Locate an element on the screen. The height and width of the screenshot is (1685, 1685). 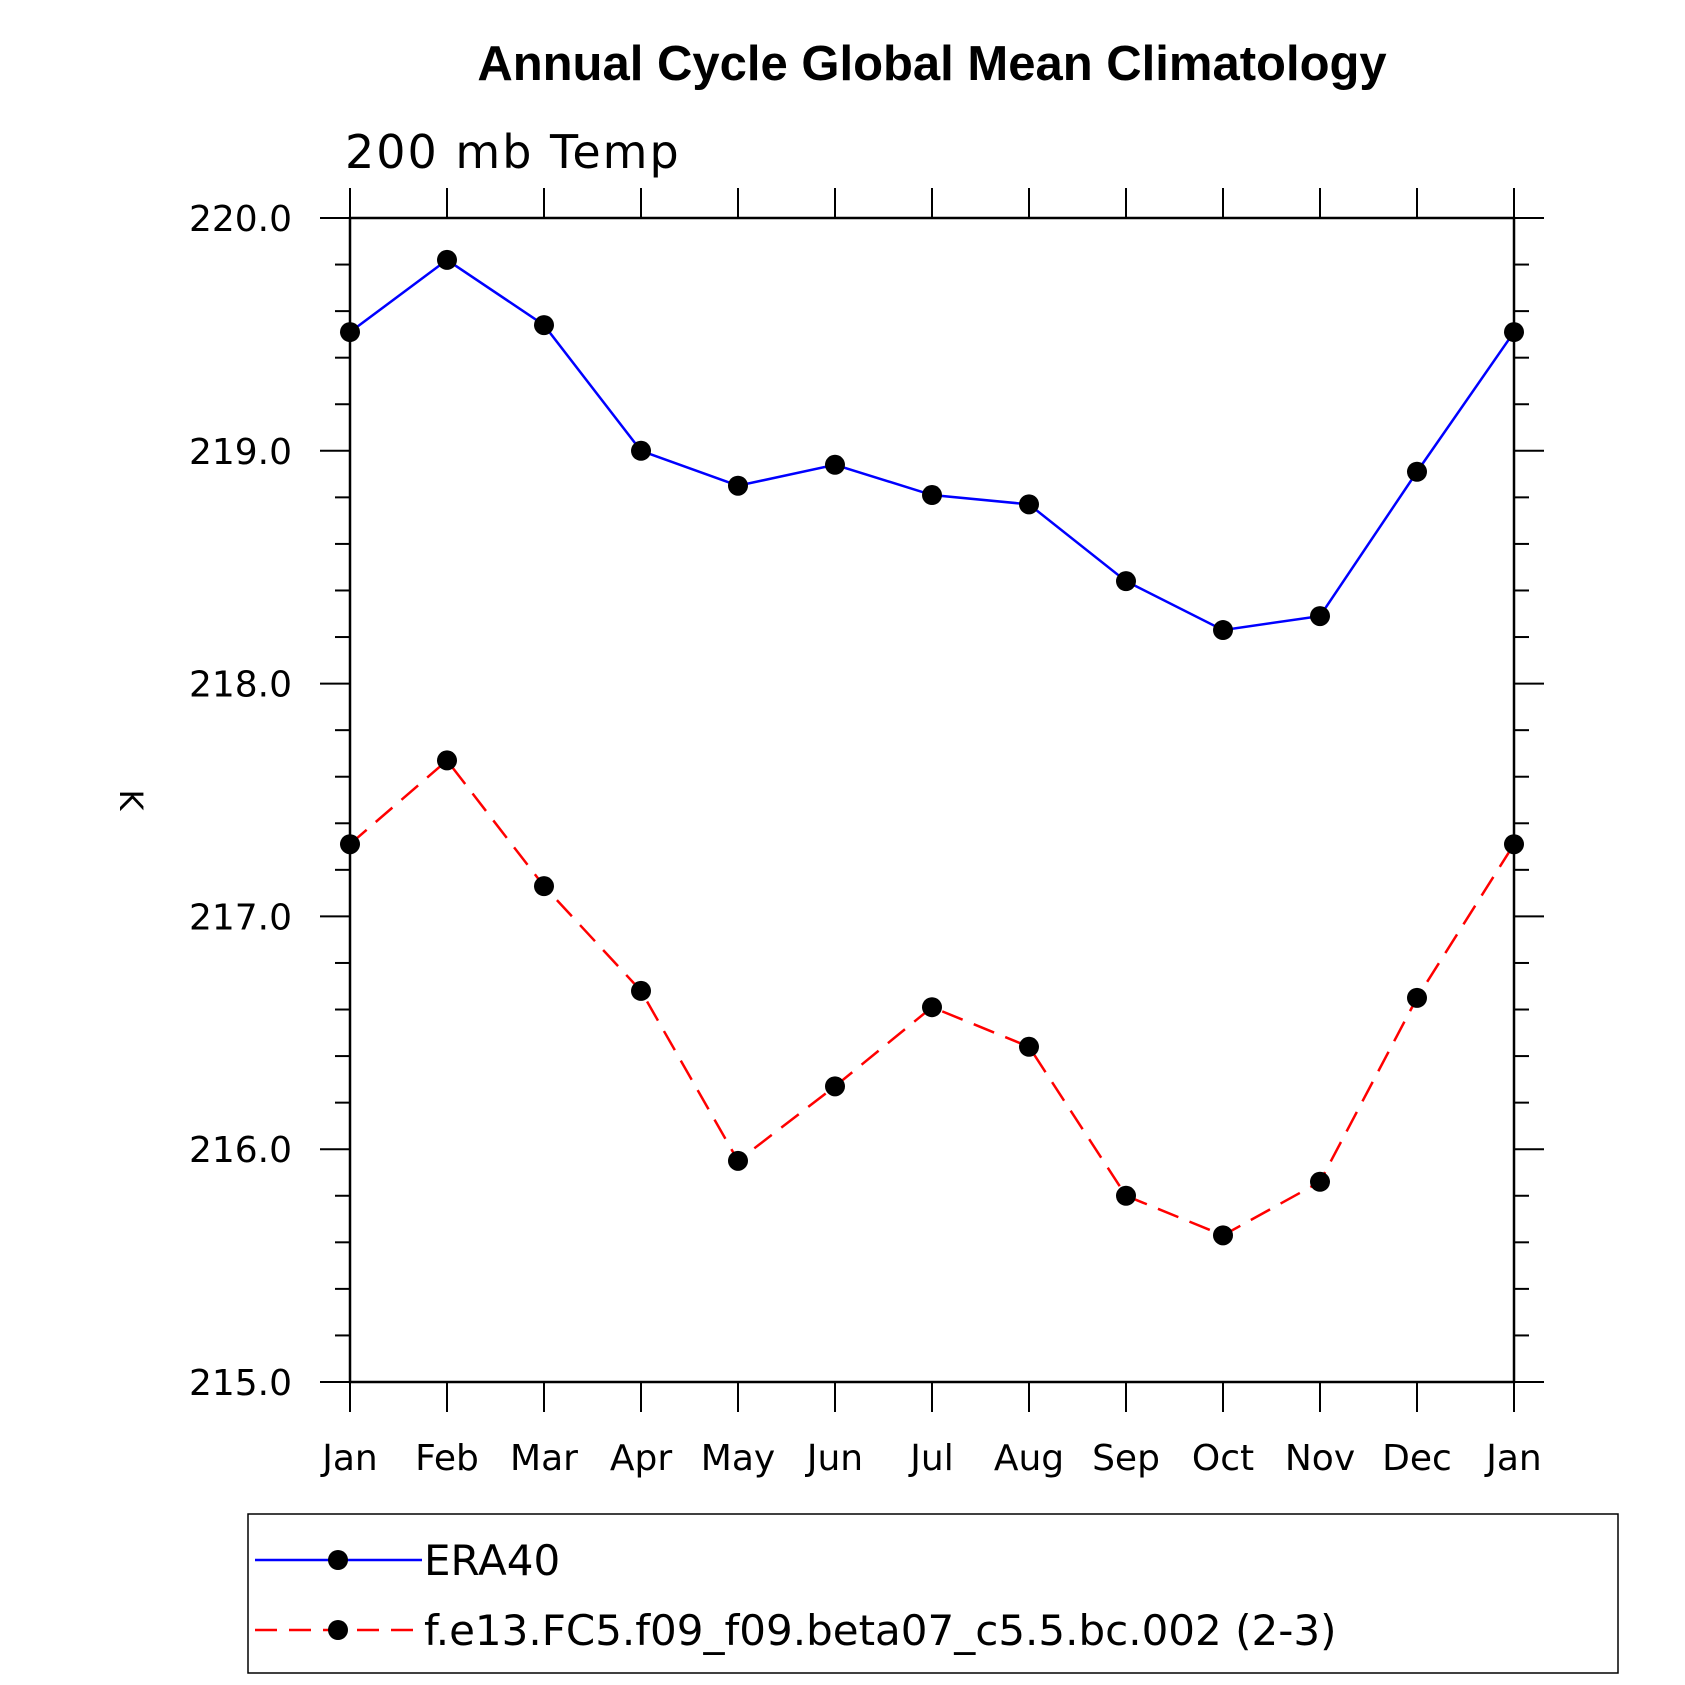
x-tick-label: Sep is located at coordinates (1126, 1458).